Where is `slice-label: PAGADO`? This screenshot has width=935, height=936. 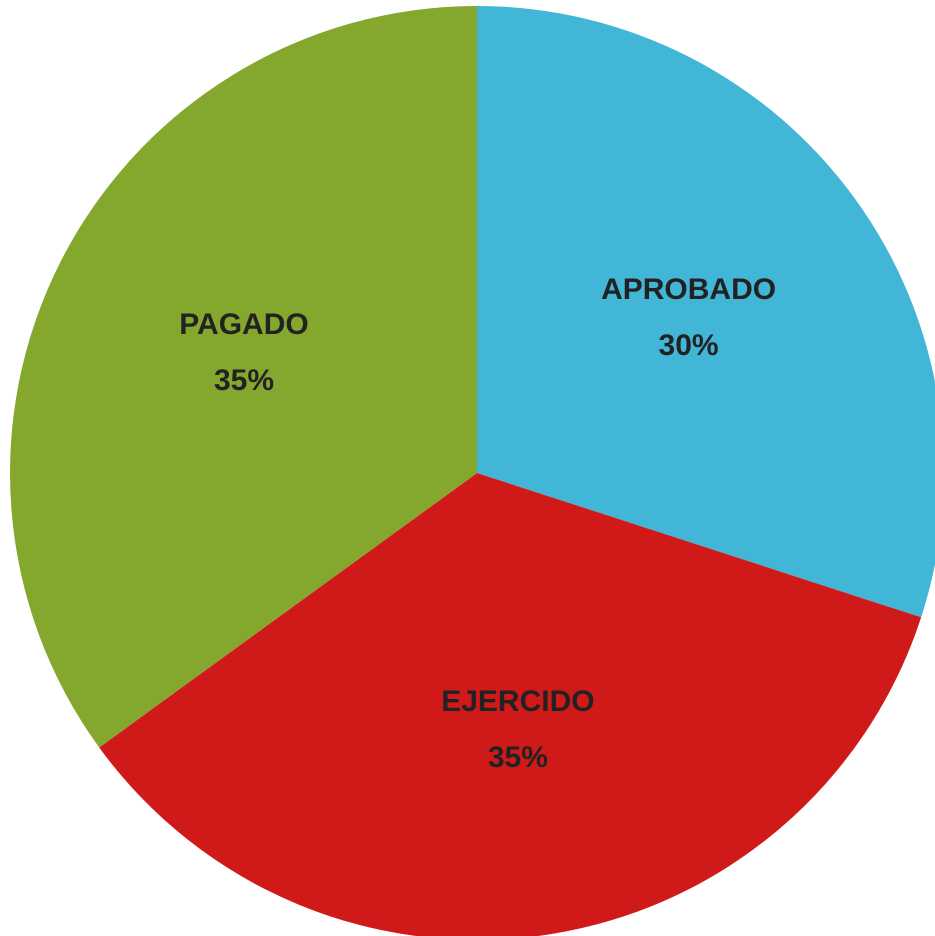 slice-label: PAGADO is located at coordinates (243, 324).